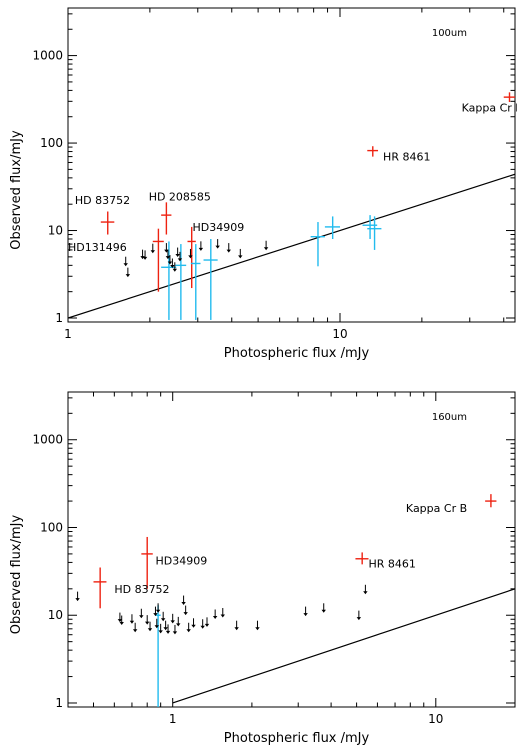 This screenshot has height=756, width=517. I want to click on panel-label: 160um, so click(449, 417).